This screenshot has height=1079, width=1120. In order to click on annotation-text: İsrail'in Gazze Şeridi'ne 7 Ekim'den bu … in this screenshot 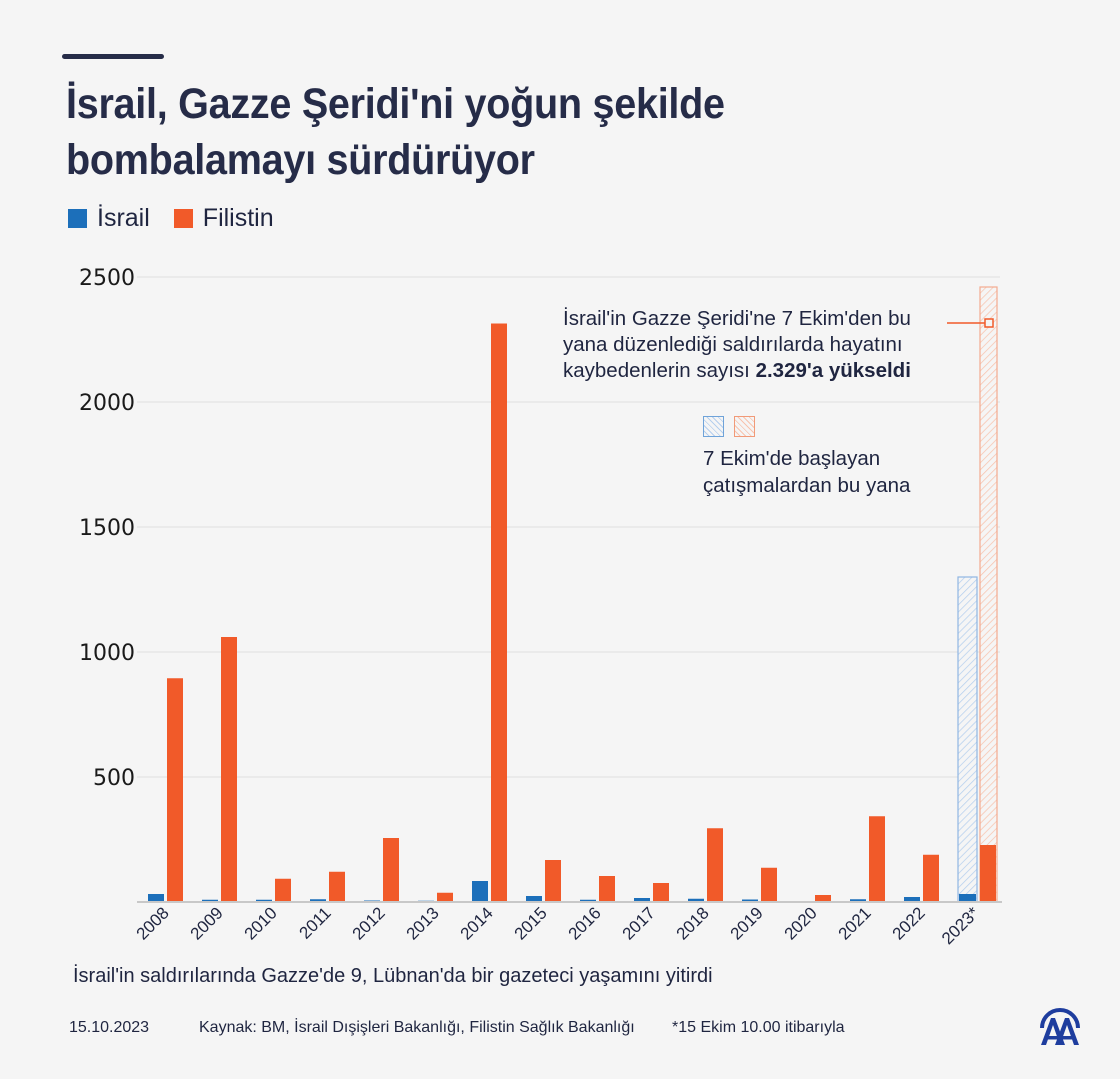, I will do `click(753, 345)`.